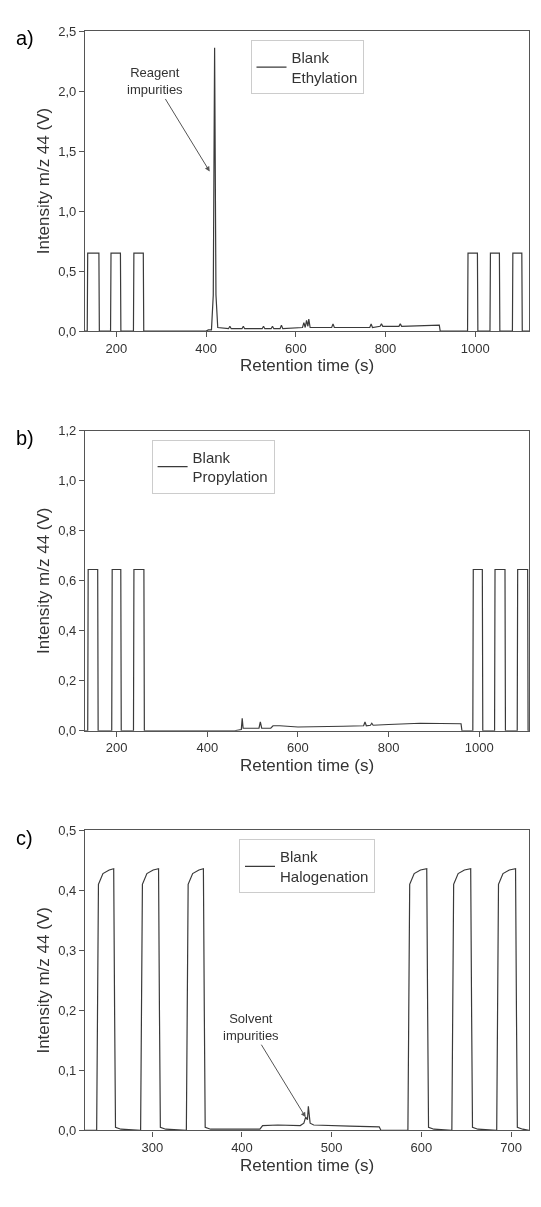  Describe the element at coordinates (25, 38) in the screenshot. I see `text: a)` at that location.